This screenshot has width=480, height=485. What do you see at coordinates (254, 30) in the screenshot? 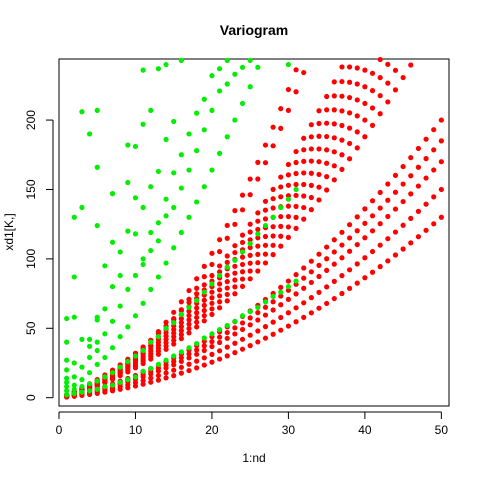
I see `chart-title: Variogram` at bounding box center [254, 30].